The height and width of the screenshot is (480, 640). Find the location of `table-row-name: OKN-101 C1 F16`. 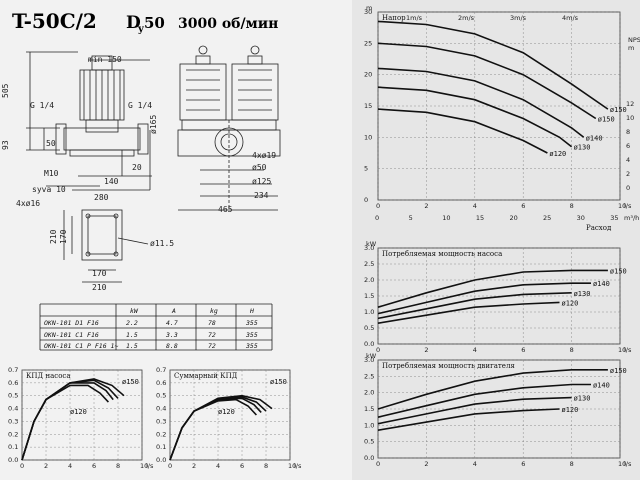

table-row-name: OKN-101 C1 F16 is located at coordinates (71, 335).